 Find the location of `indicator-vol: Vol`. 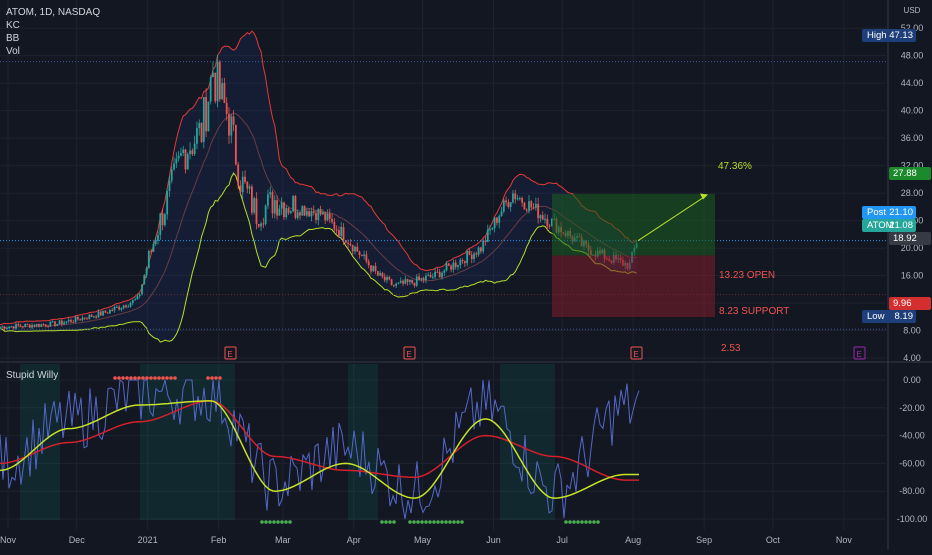

indicator-vol: Vol is located at coordinates (13, 51).